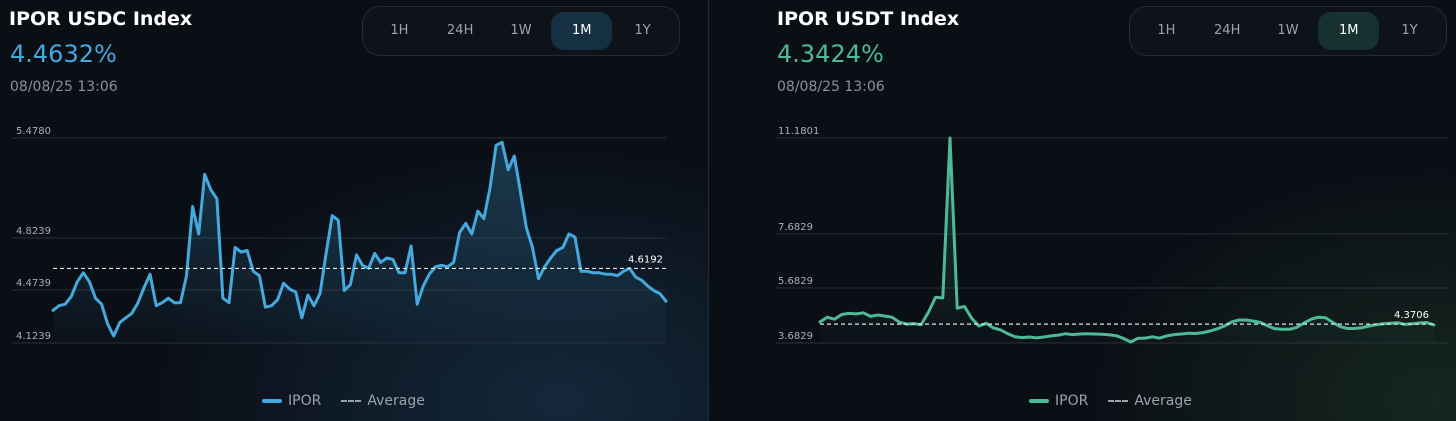  I want to click on legend-series-label: IPOR, so click(305, 401).